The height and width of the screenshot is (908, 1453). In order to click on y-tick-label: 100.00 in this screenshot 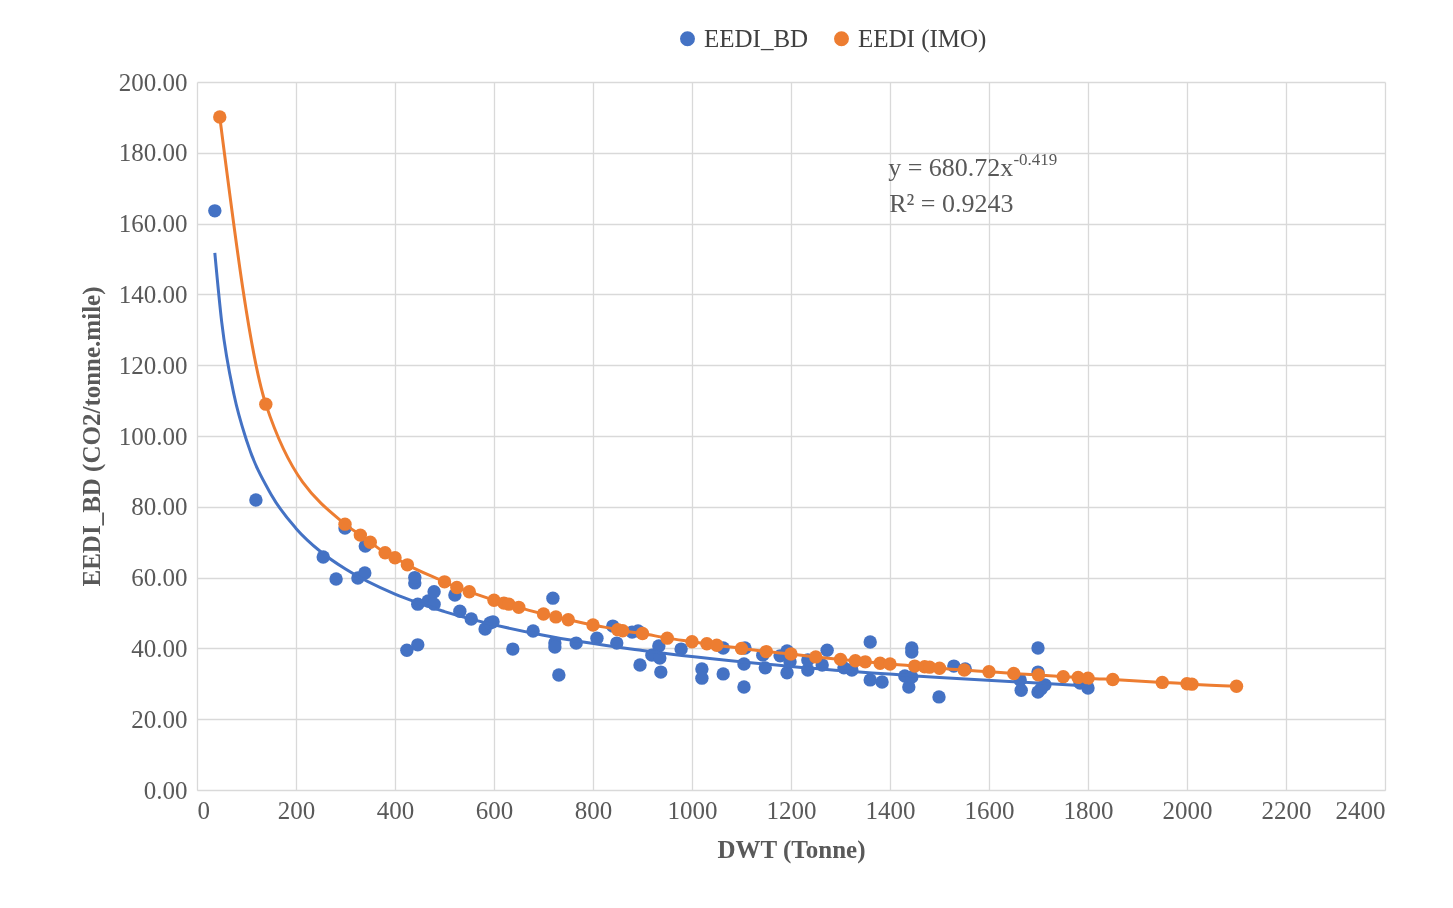, I will do `click(153, 436)`.